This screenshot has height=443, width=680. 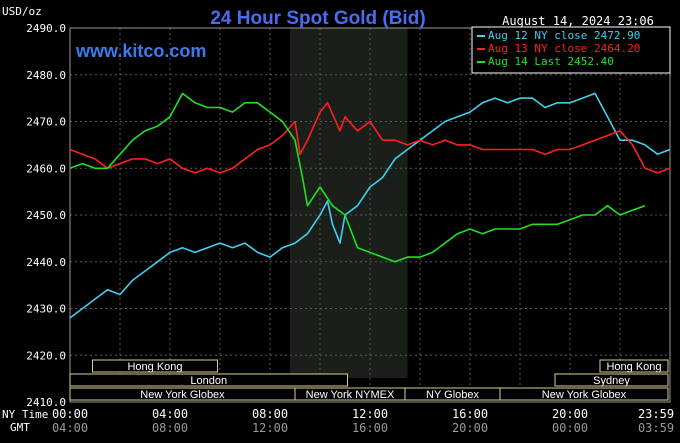 What do you see at coordinates (46, 262) in the screenshot?
I see `y-tick-label: 2440.0` at bounding box center [46, 262].